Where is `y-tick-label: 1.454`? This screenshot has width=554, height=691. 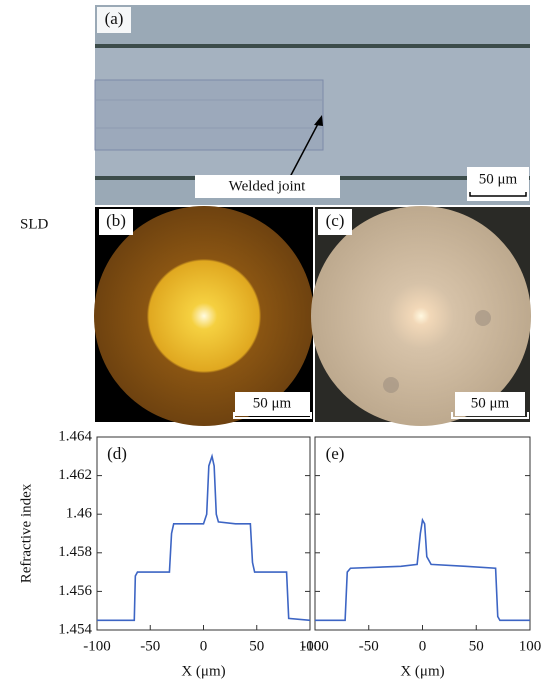 y-tick-label: 1.454 is located at coordinates (75, 629).